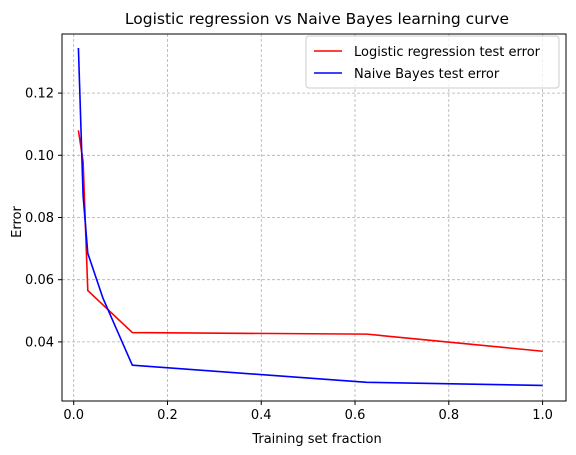  I want to click on y-tick-label: 0.08, so click(39, 218).